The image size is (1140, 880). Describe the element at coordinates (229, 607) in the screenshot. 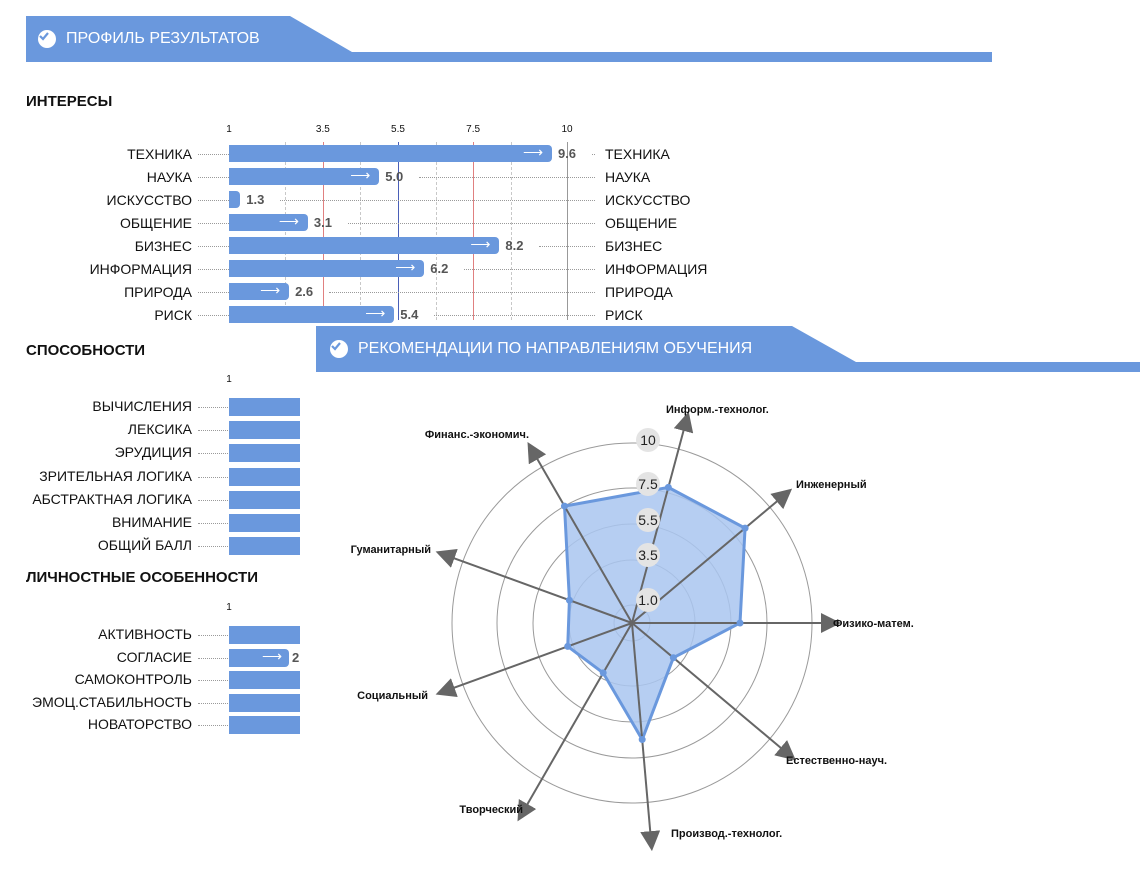

I see `personality-tick: 1` at that location.